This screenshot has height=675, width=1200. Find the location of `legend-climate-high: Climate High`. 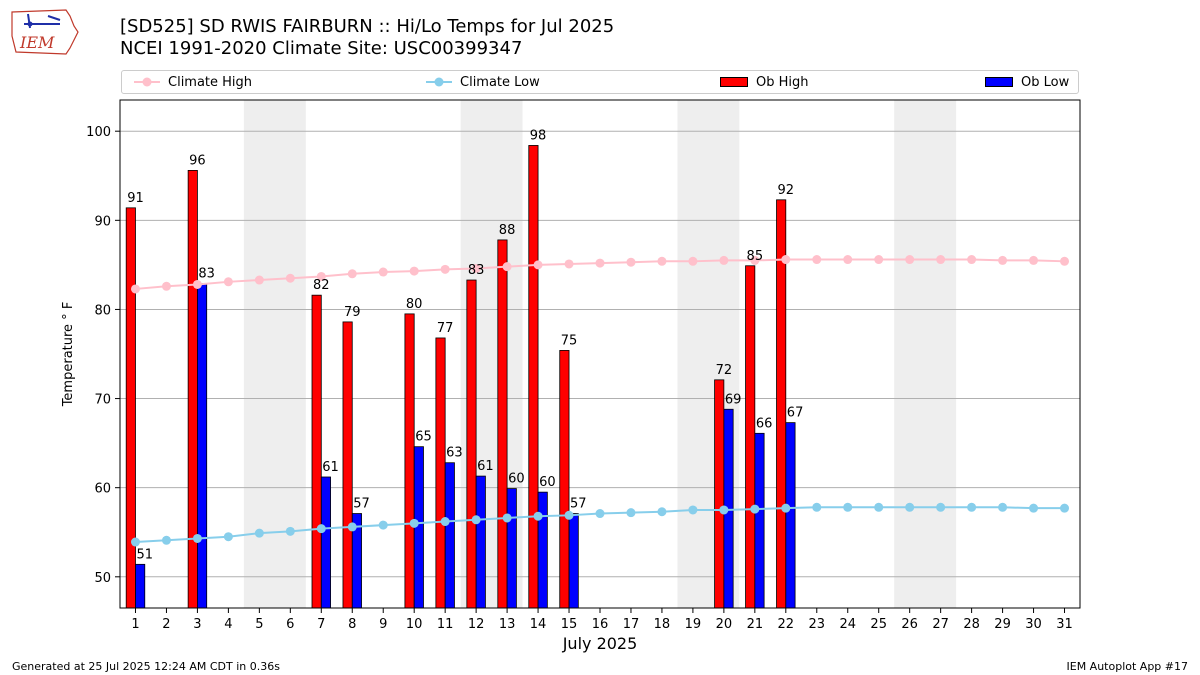

legend-climate-high: Climate High is located at coordinates (193, 82).